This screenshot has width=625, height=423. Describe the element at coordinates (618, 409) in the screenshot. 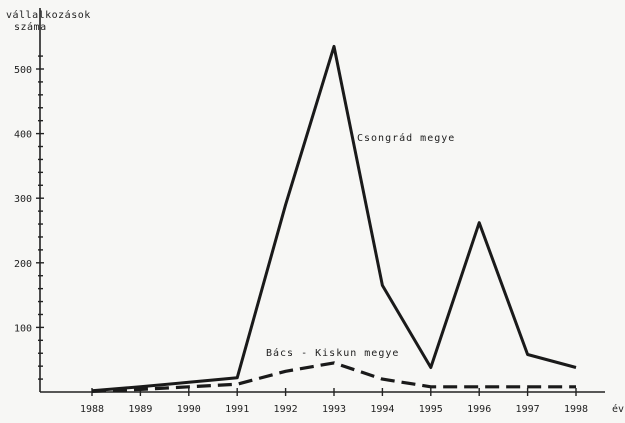

I see `x-axis-label: év` at that location.